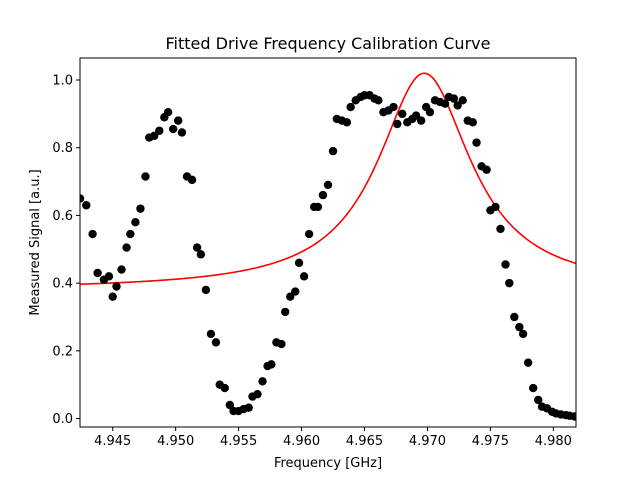 Image resolution: width=640 pixels, height=480 pixels. Describe the element at coordinates (333, 438) in the screenshot. I see `x-axis: 4.945 4.950 4.955 4.960 4.965 4.970 4.975 4.980` at that location.